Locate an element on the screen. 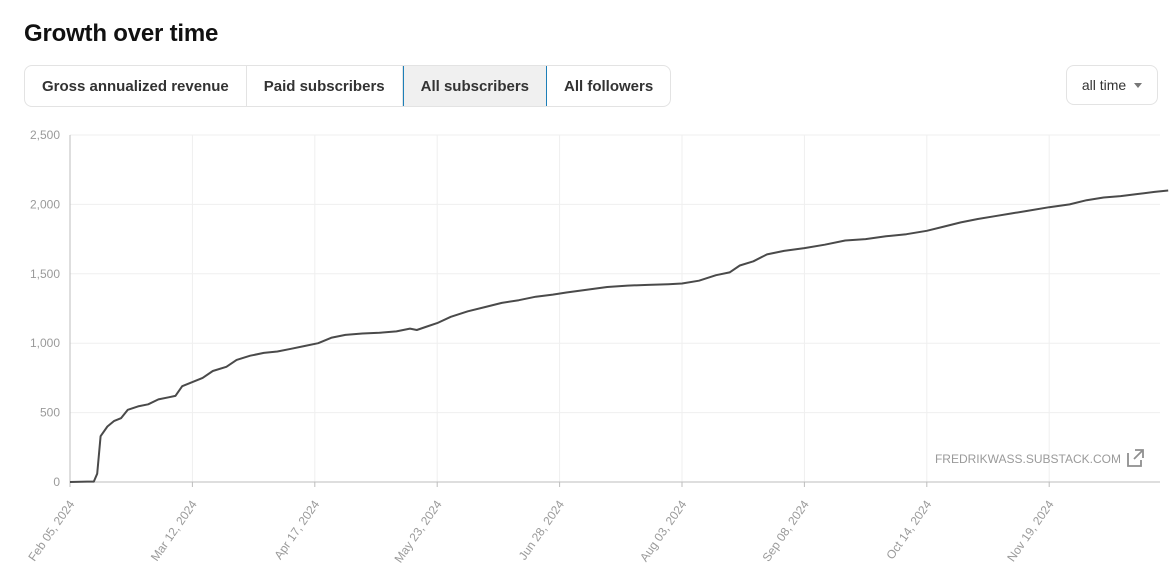 This screenshot has width=1173, height=567. y-tick-label: 1,500 is located at coordinates (45, 274).